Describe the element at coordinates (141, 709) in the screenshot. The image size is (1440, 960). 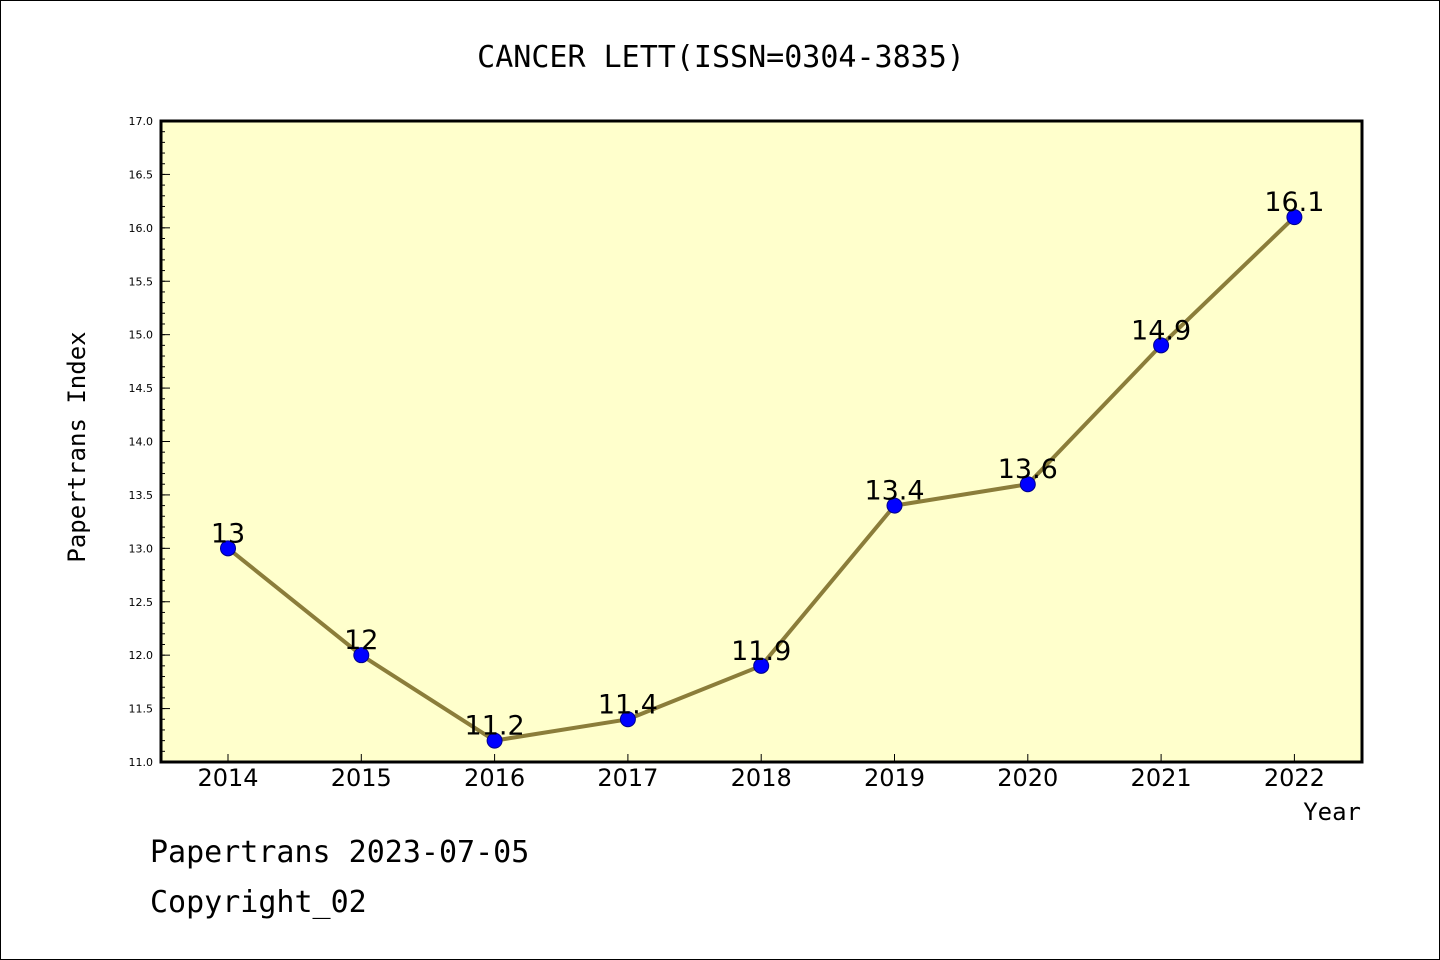
I see `y-tick-label: 11.5` at that location.